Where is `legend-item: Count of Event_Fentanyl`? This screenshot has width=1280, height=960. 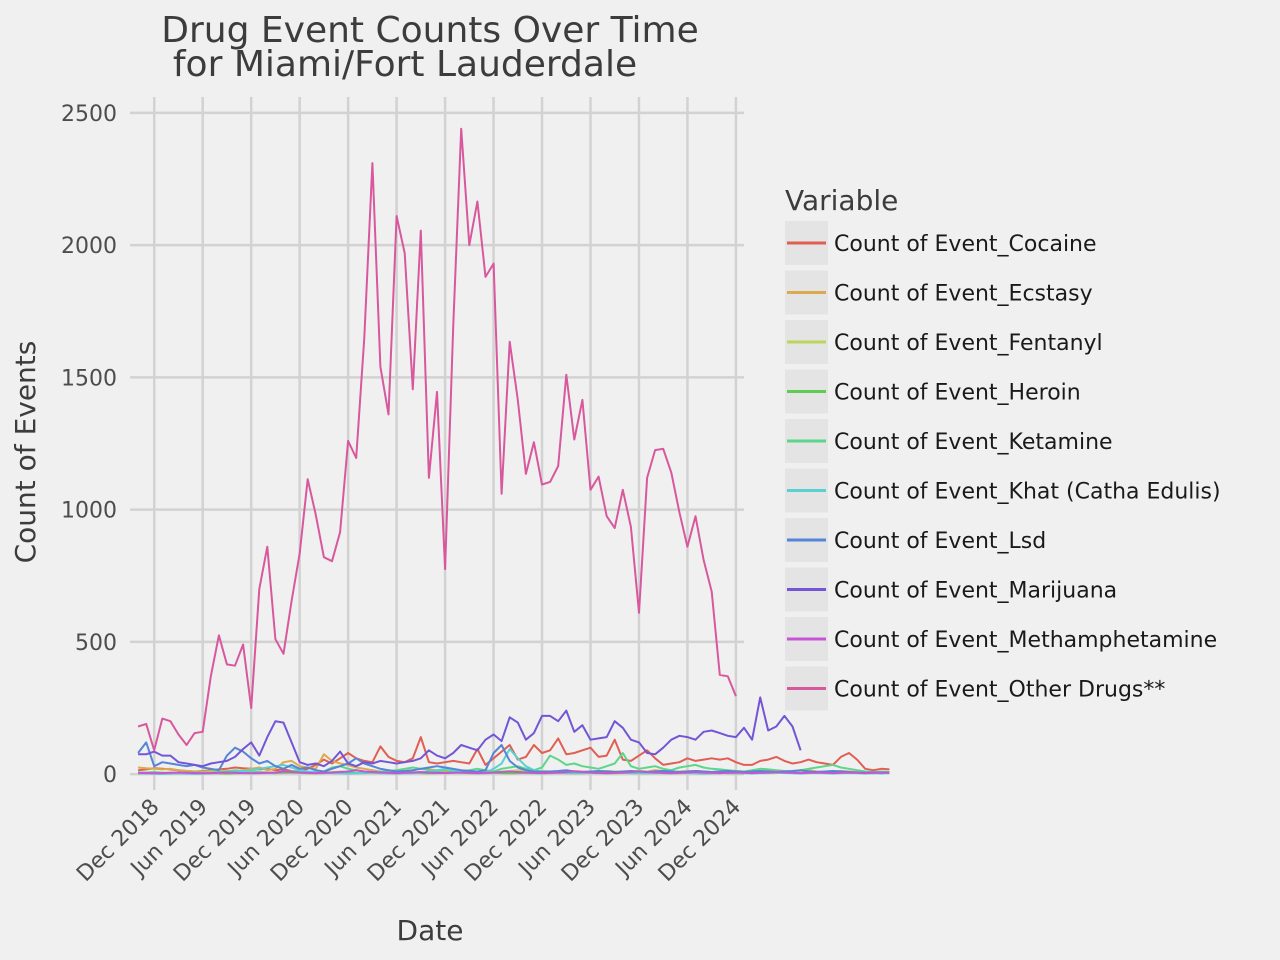 legend-item: Count of Event_Fentanyl is located at coordinates (944, 342).